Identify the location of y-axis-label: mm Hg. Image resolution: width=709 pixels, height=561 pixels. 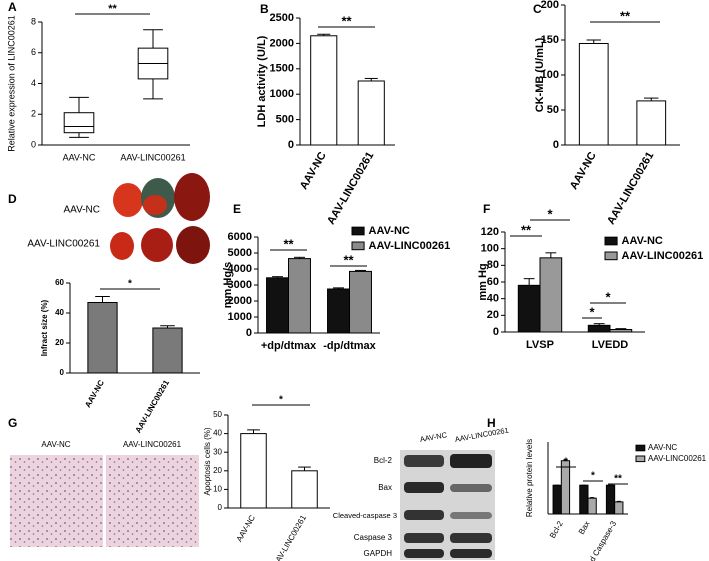
(483, 281).